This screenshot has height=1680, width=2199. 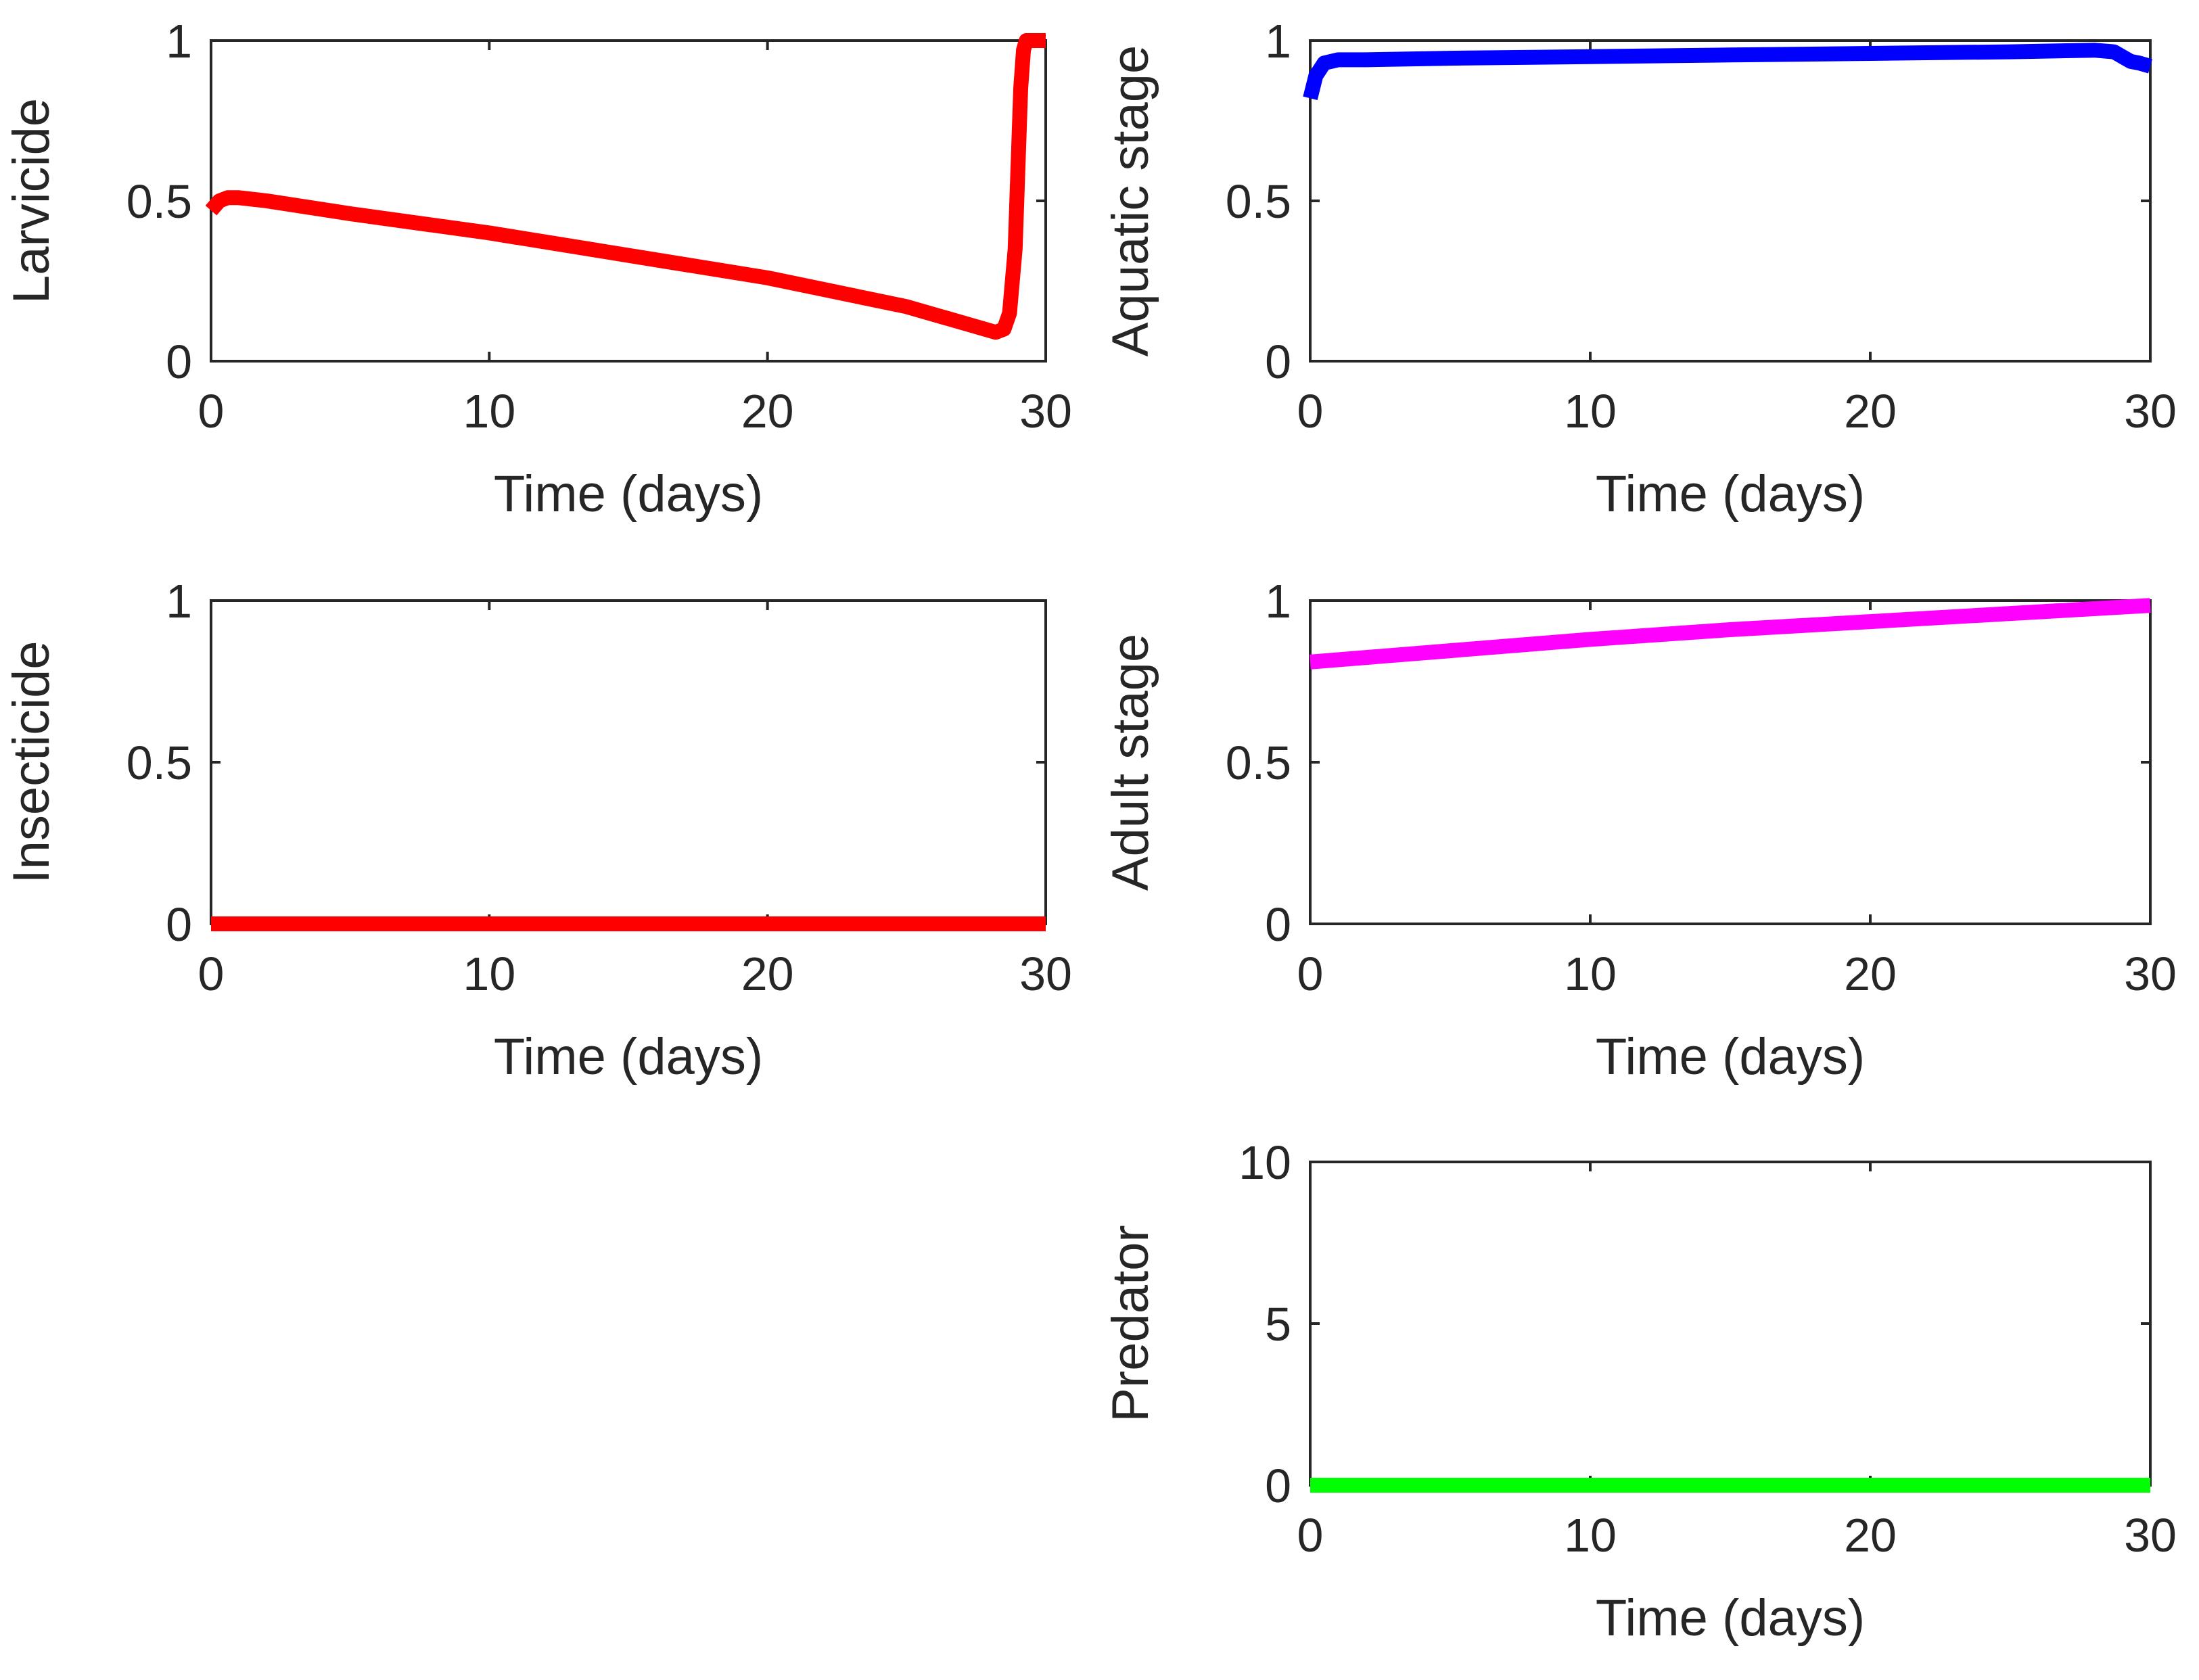 I want to click on larvicide-xlabel: Time (days), so click(x=628, y=494).